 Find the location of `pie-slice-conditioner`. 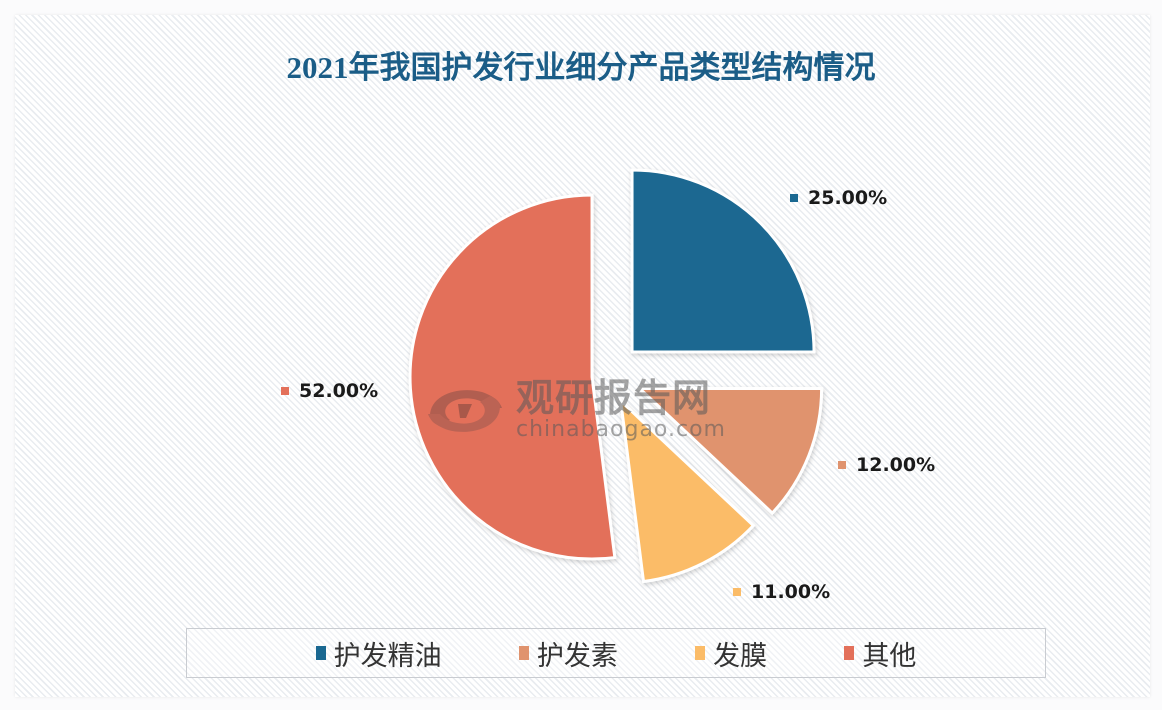

pie-slice-conditioner is located at coordinates (729, 451).